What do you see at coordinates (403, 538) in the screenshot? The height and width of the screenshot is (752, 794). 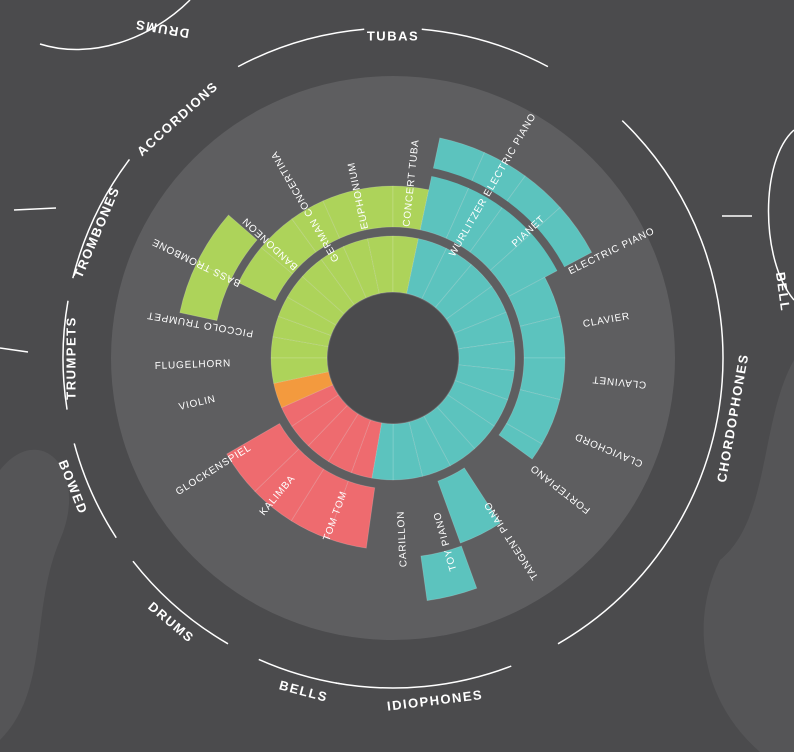 I see `instrument-label: CARILLON` at bounding box center [403, 538].